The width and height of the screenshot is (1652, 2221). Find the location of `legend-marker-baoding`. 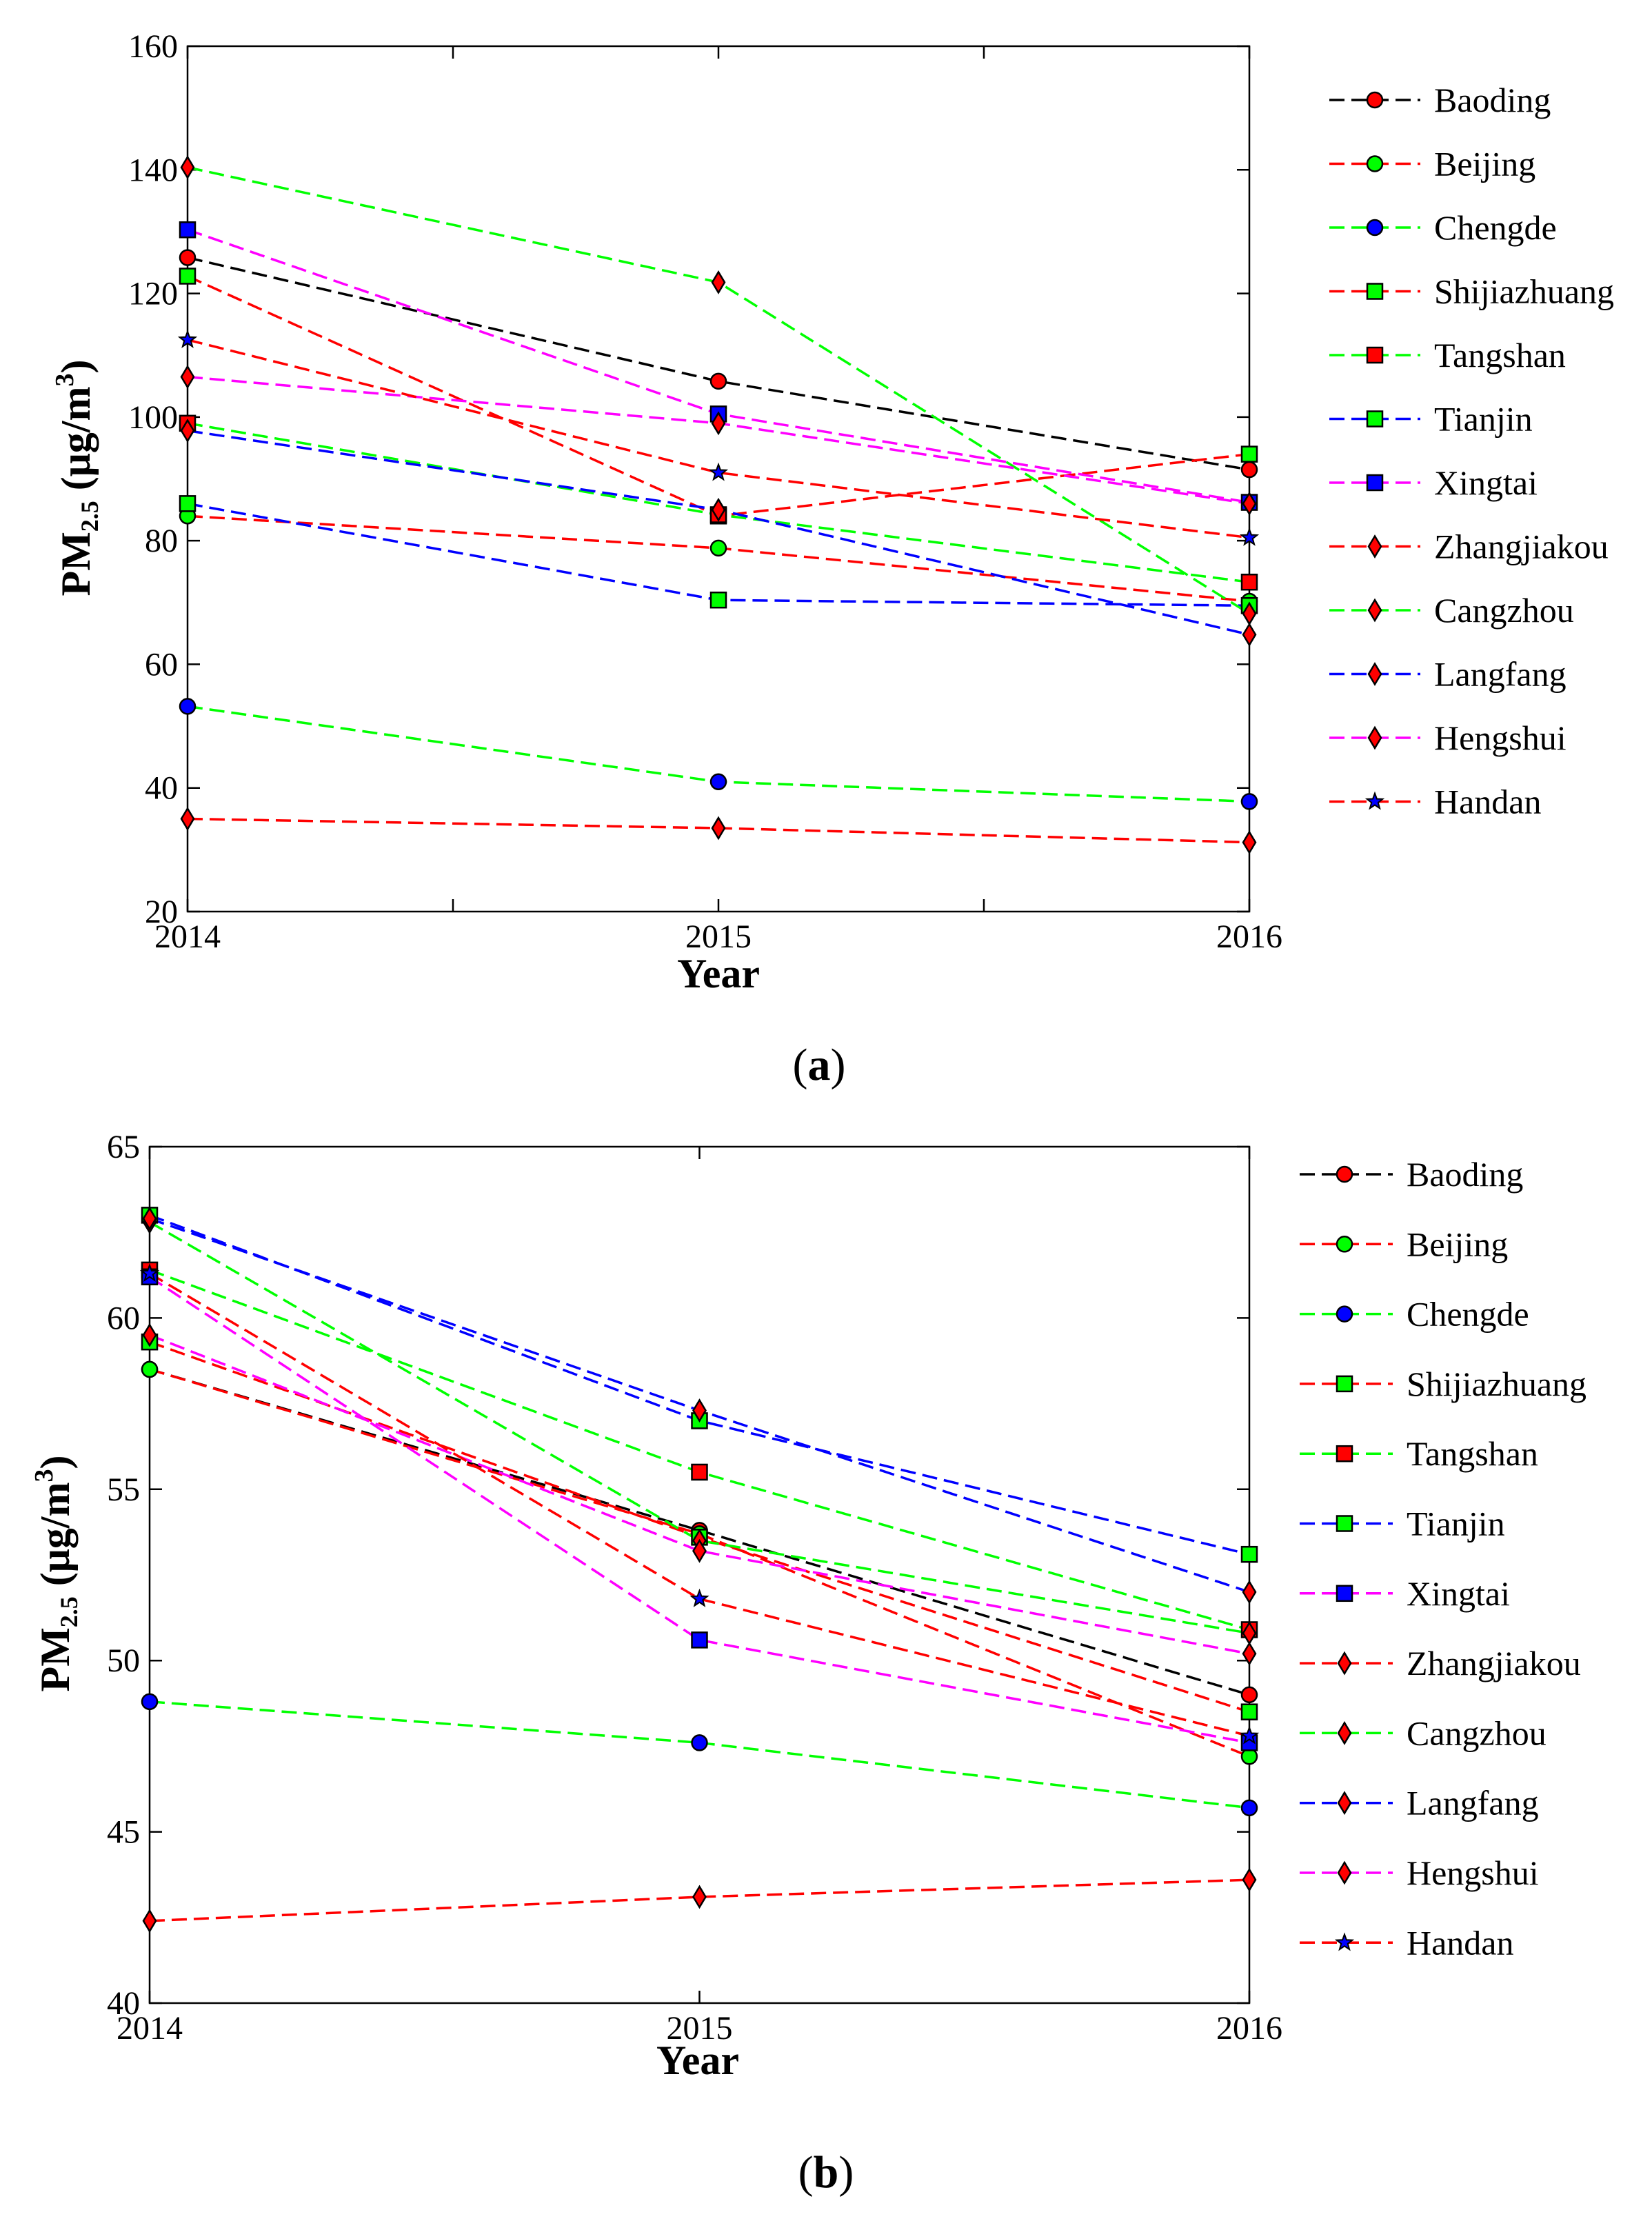

legend-marker-baoding is located at coordinates (1375, 100).